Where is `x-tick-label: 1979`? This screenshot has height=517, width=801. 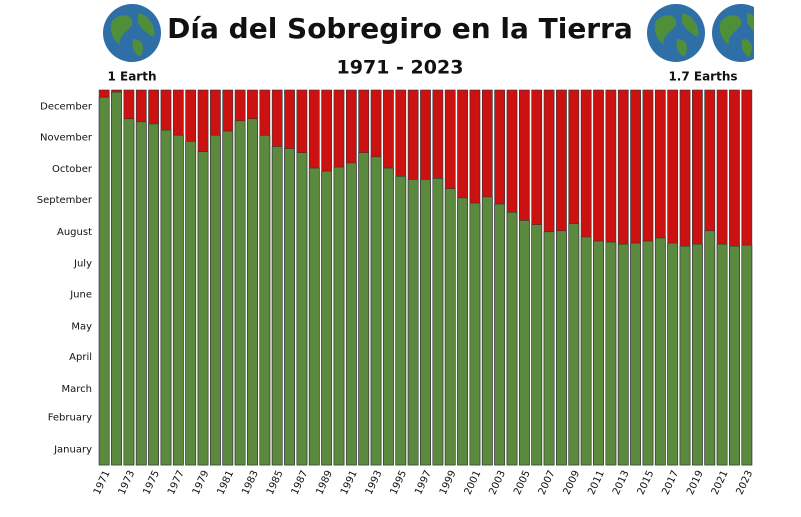 x-tick-label: 1979 is located at coordinates (201, 483).